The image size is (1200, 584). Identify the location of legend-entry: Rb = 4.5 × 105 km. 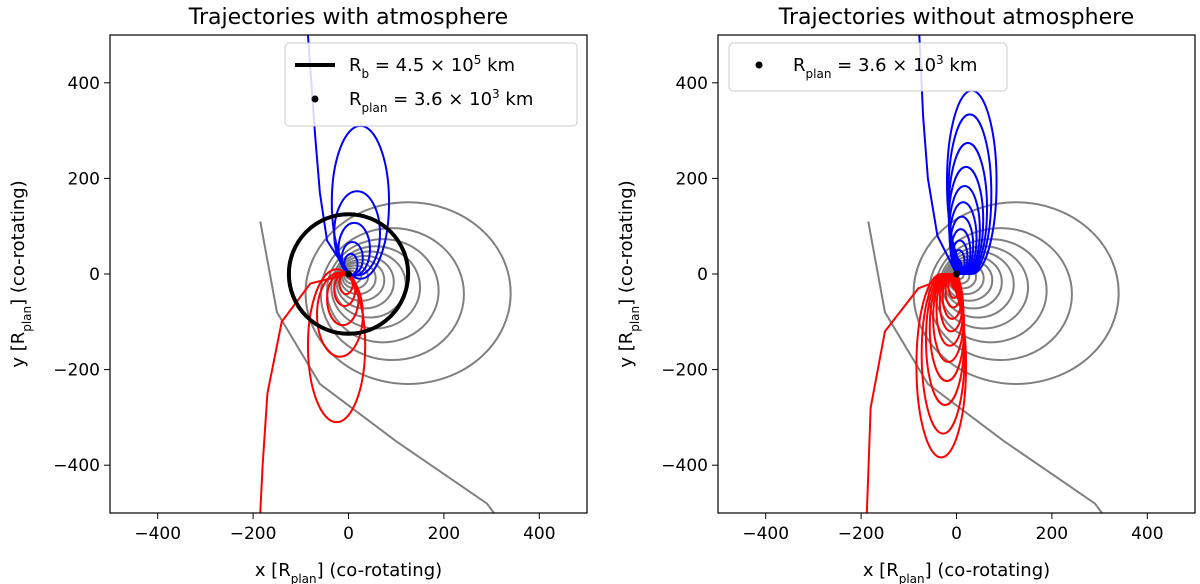
(405, 67).